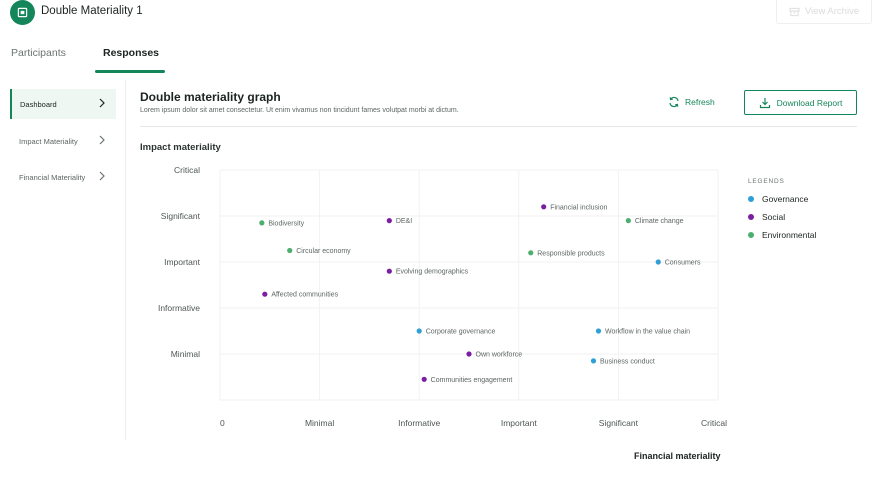 The height and width of the screenshot is (480, 885). Describe the element at coordinates (130, 71) in the screenshot. I see `active-tab-indicator` at that location.